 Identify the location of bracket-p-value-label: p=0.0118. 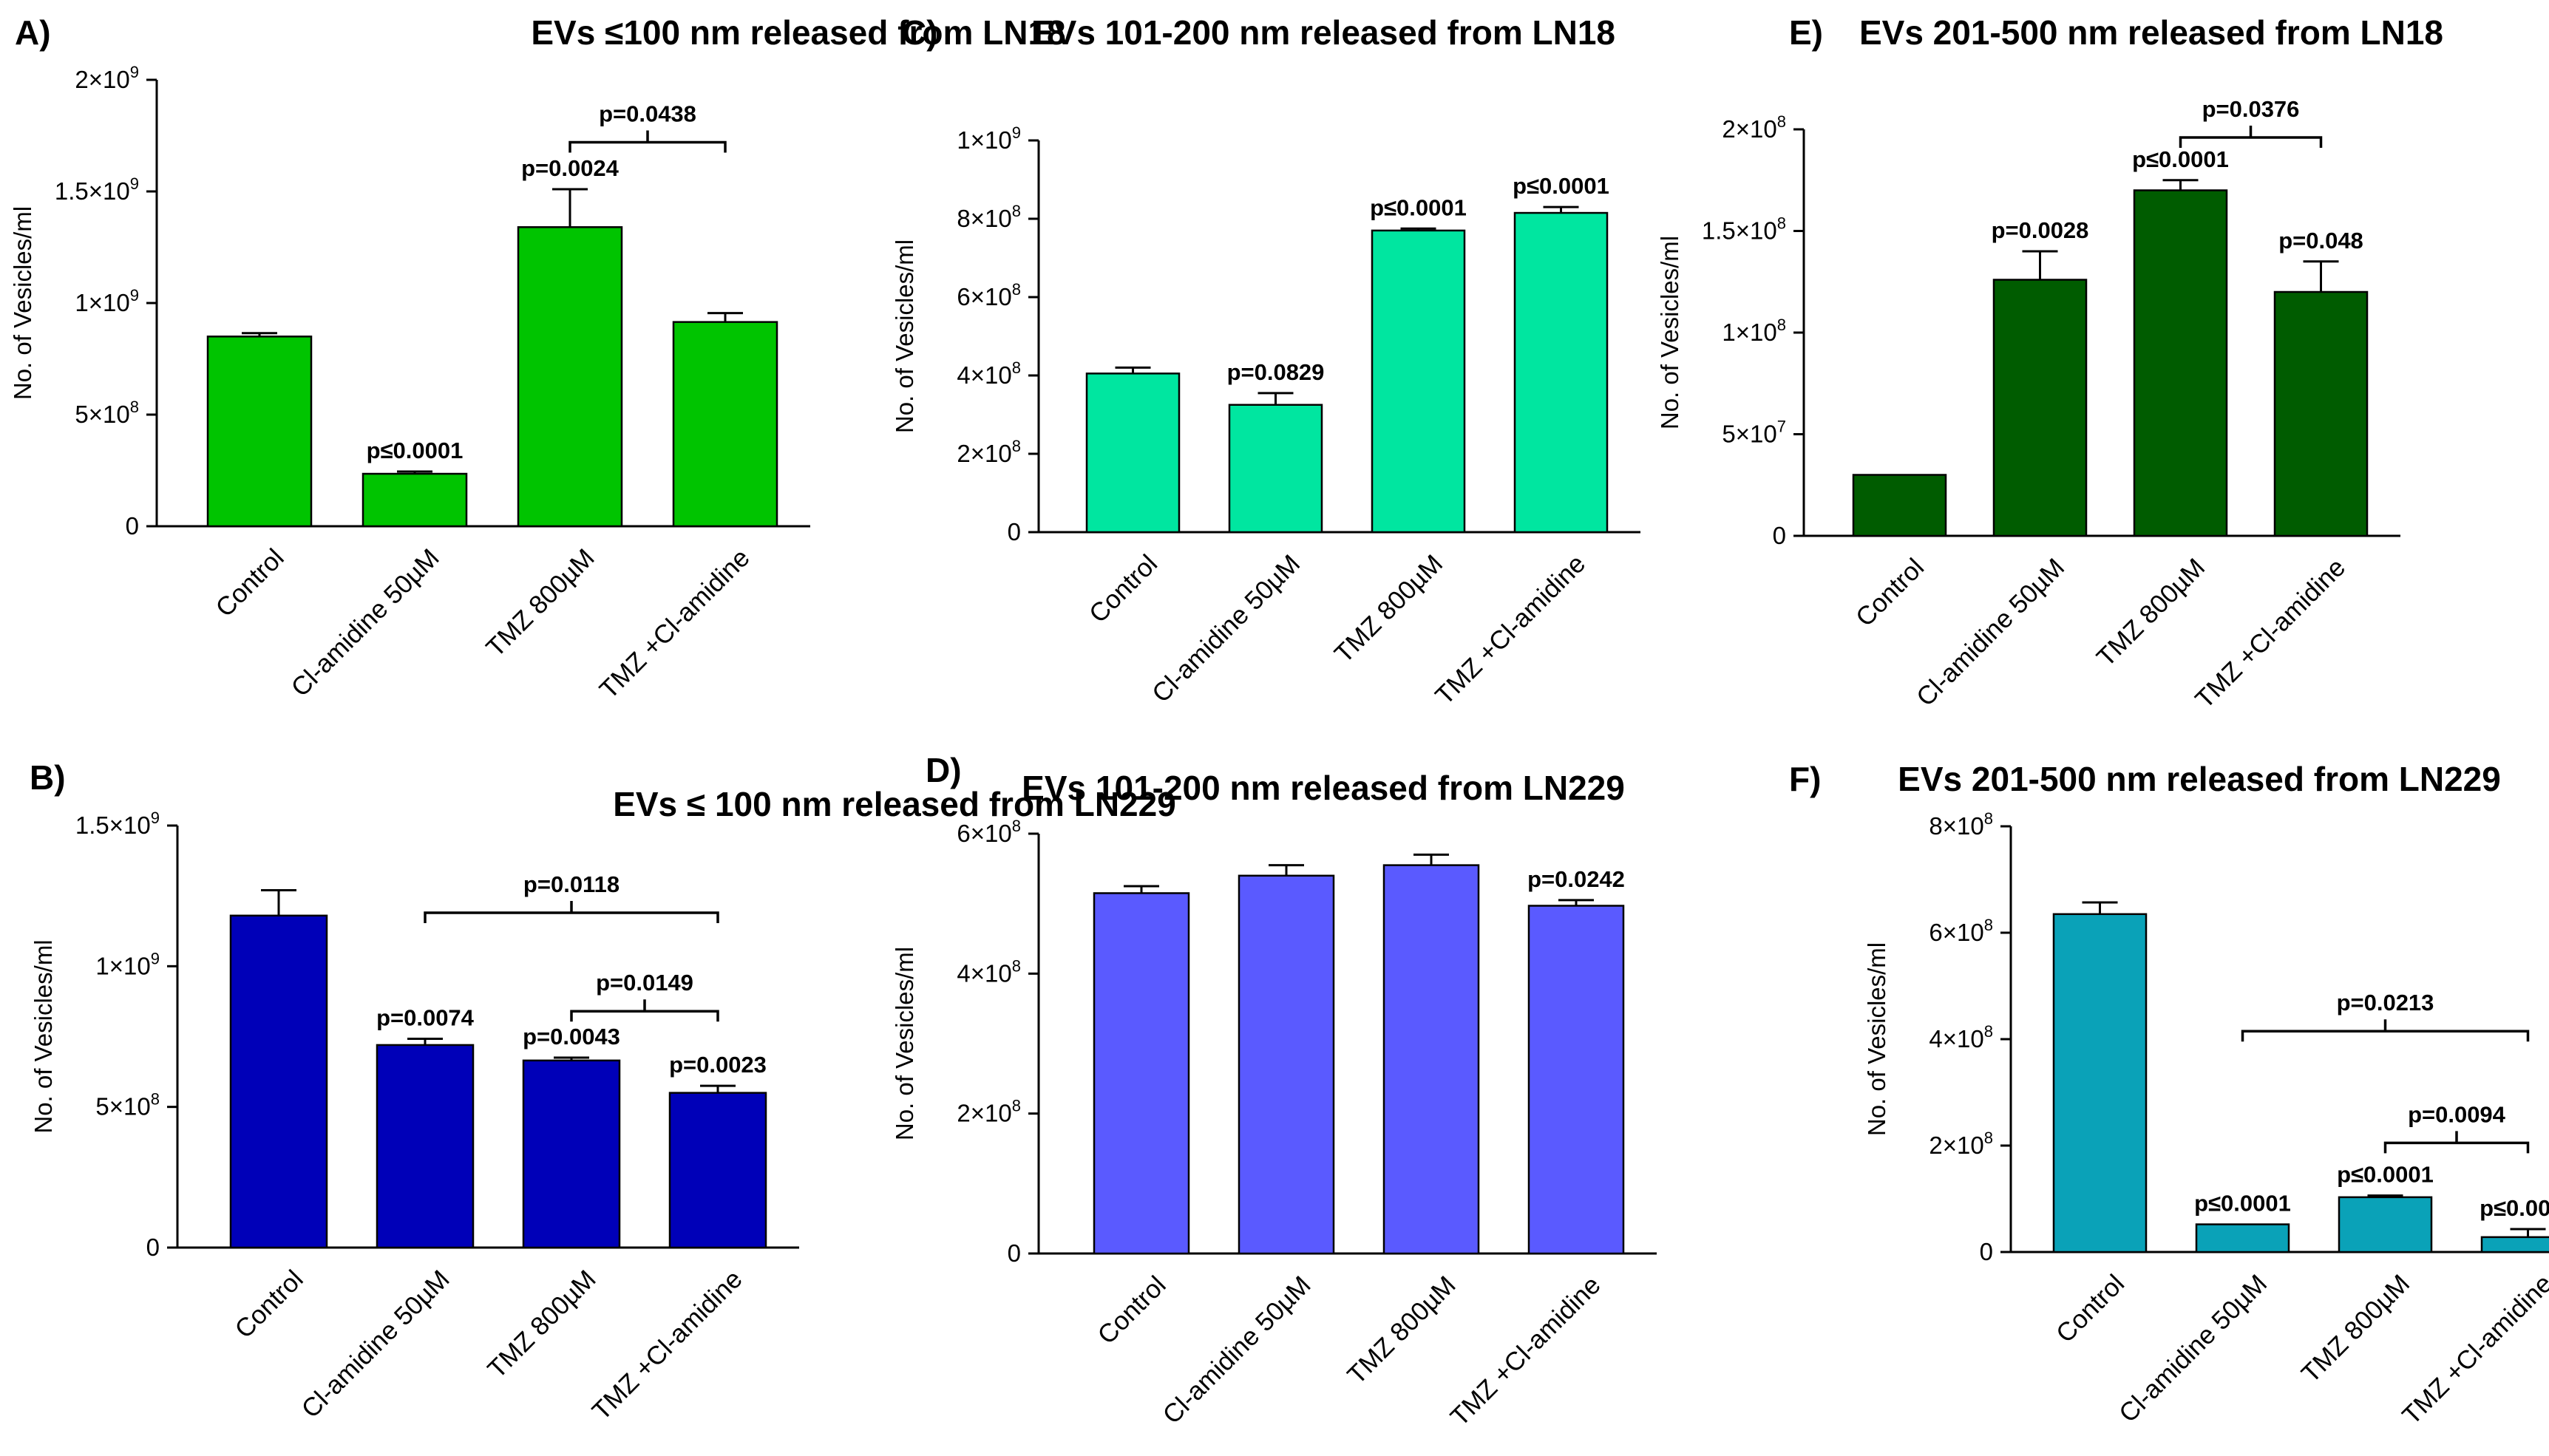
(571, 884).